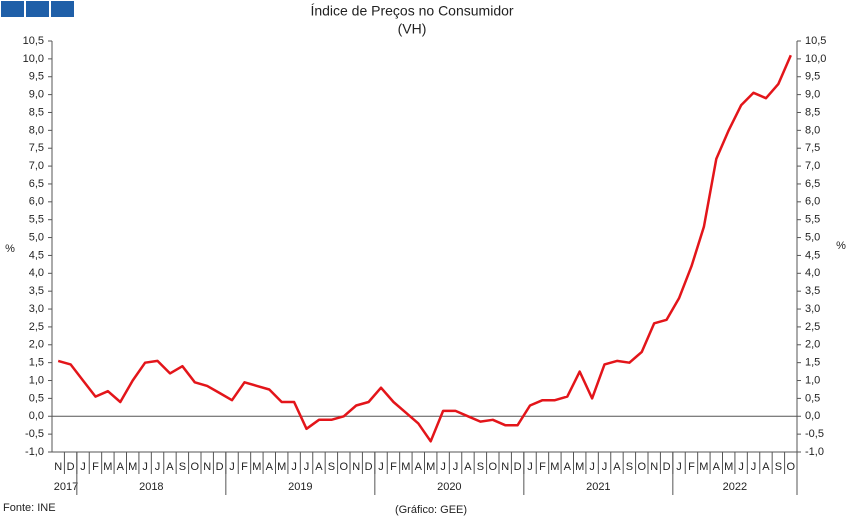 This screenshot has width=851, height=518. Describe the element at coordinates (812, 166) in the screenshot. I see `y2-tick-label: 7,0` at that location.